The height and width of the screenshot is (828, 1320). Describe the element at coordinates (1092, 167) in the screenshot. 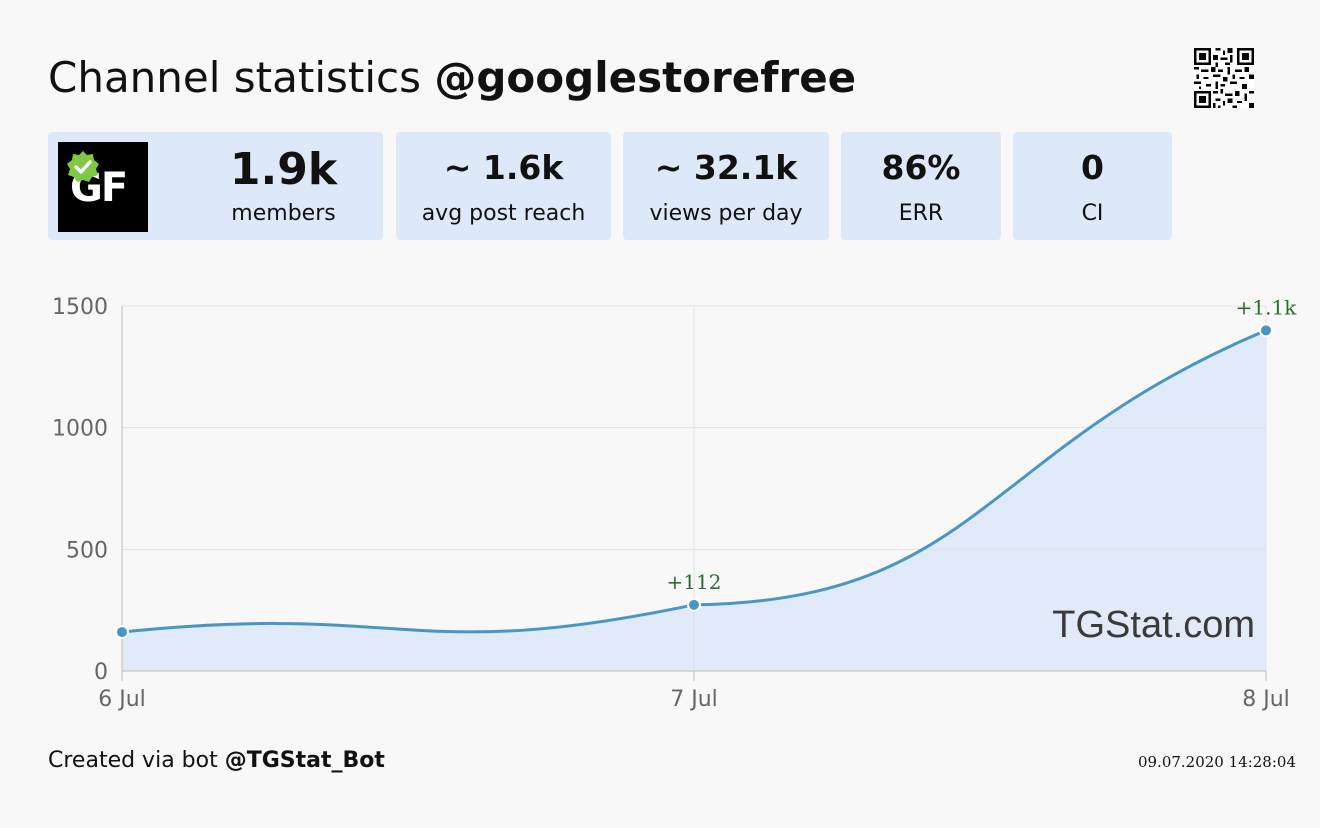

I see `ci-value: 0` at that location.